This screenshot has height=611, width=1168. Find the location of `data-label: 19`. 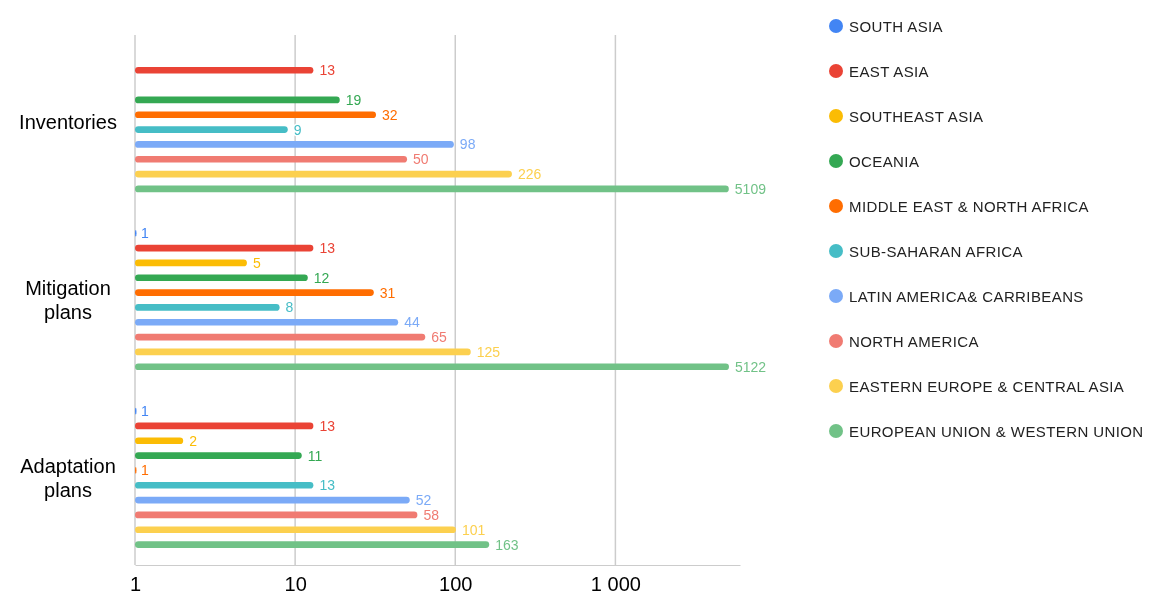

data-label: 19 is located at coordinates (353, 99).